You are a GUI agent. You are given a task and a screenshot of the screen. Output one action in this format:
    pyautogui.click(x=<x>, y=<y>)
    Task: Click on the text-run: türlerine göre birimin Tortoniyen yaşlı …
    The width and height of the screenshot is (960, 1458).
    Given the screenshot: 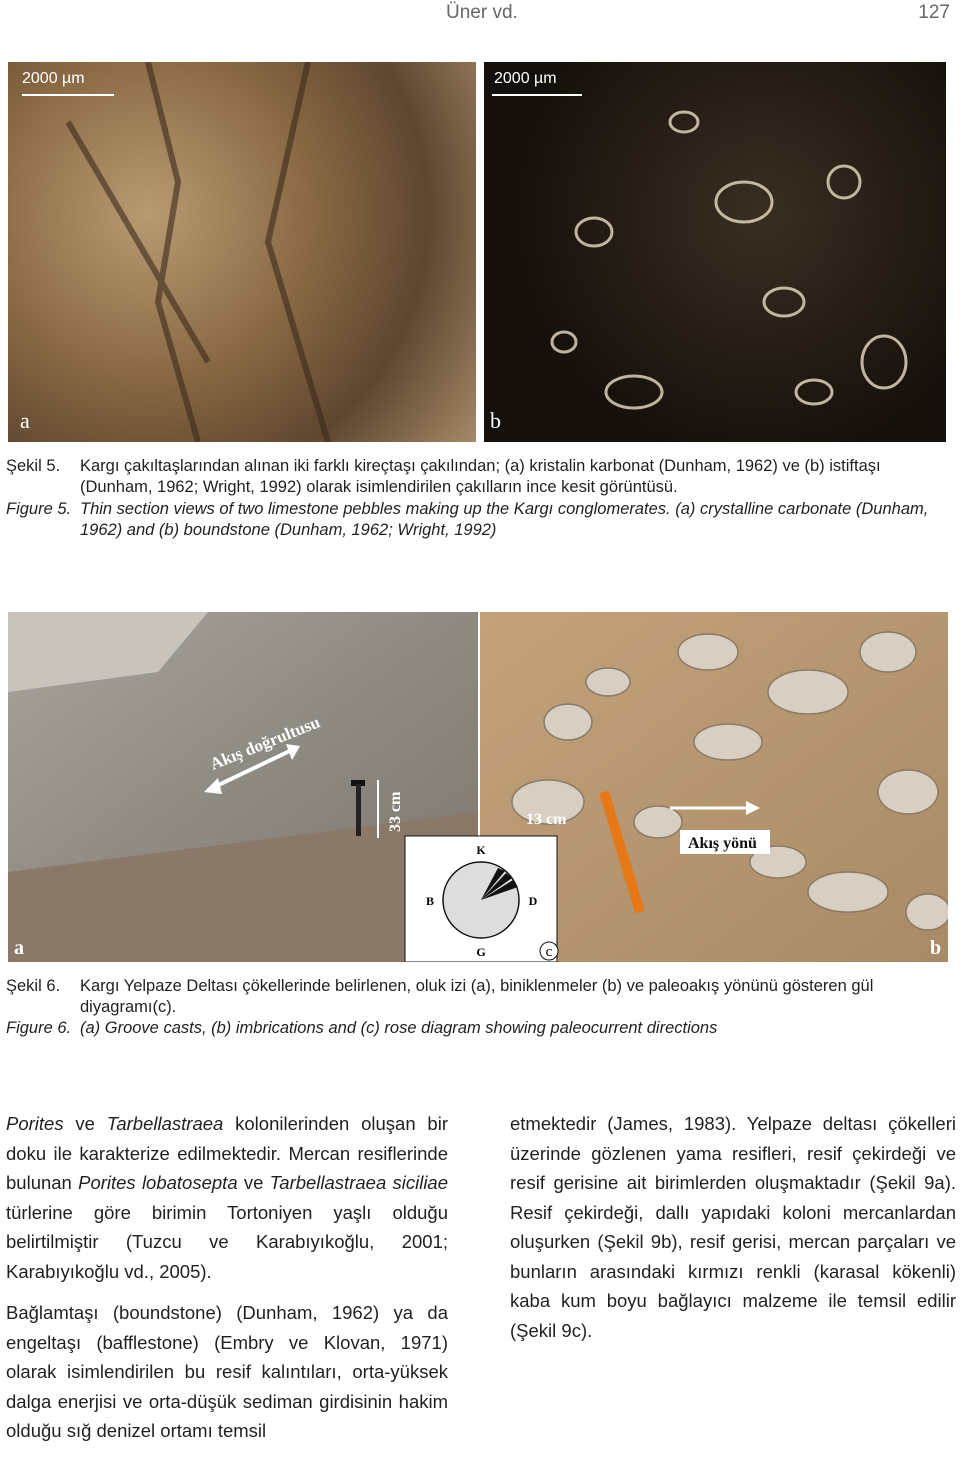 What is the action you would take?
    pyautogui.click(x=227, y=1241)
    